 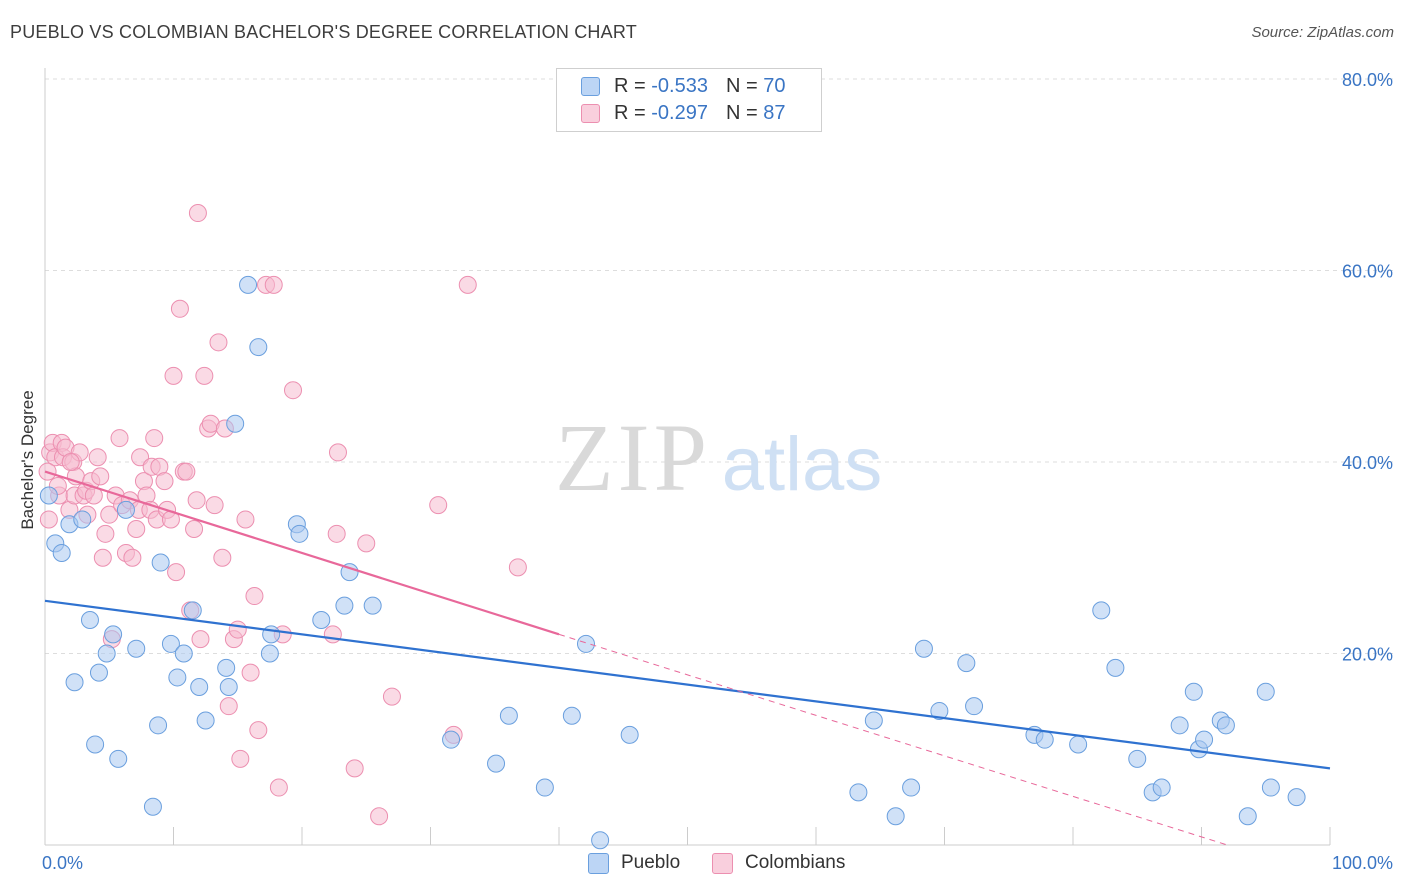 I want to click on colombians-trend-line, so click(x=302, y=553).